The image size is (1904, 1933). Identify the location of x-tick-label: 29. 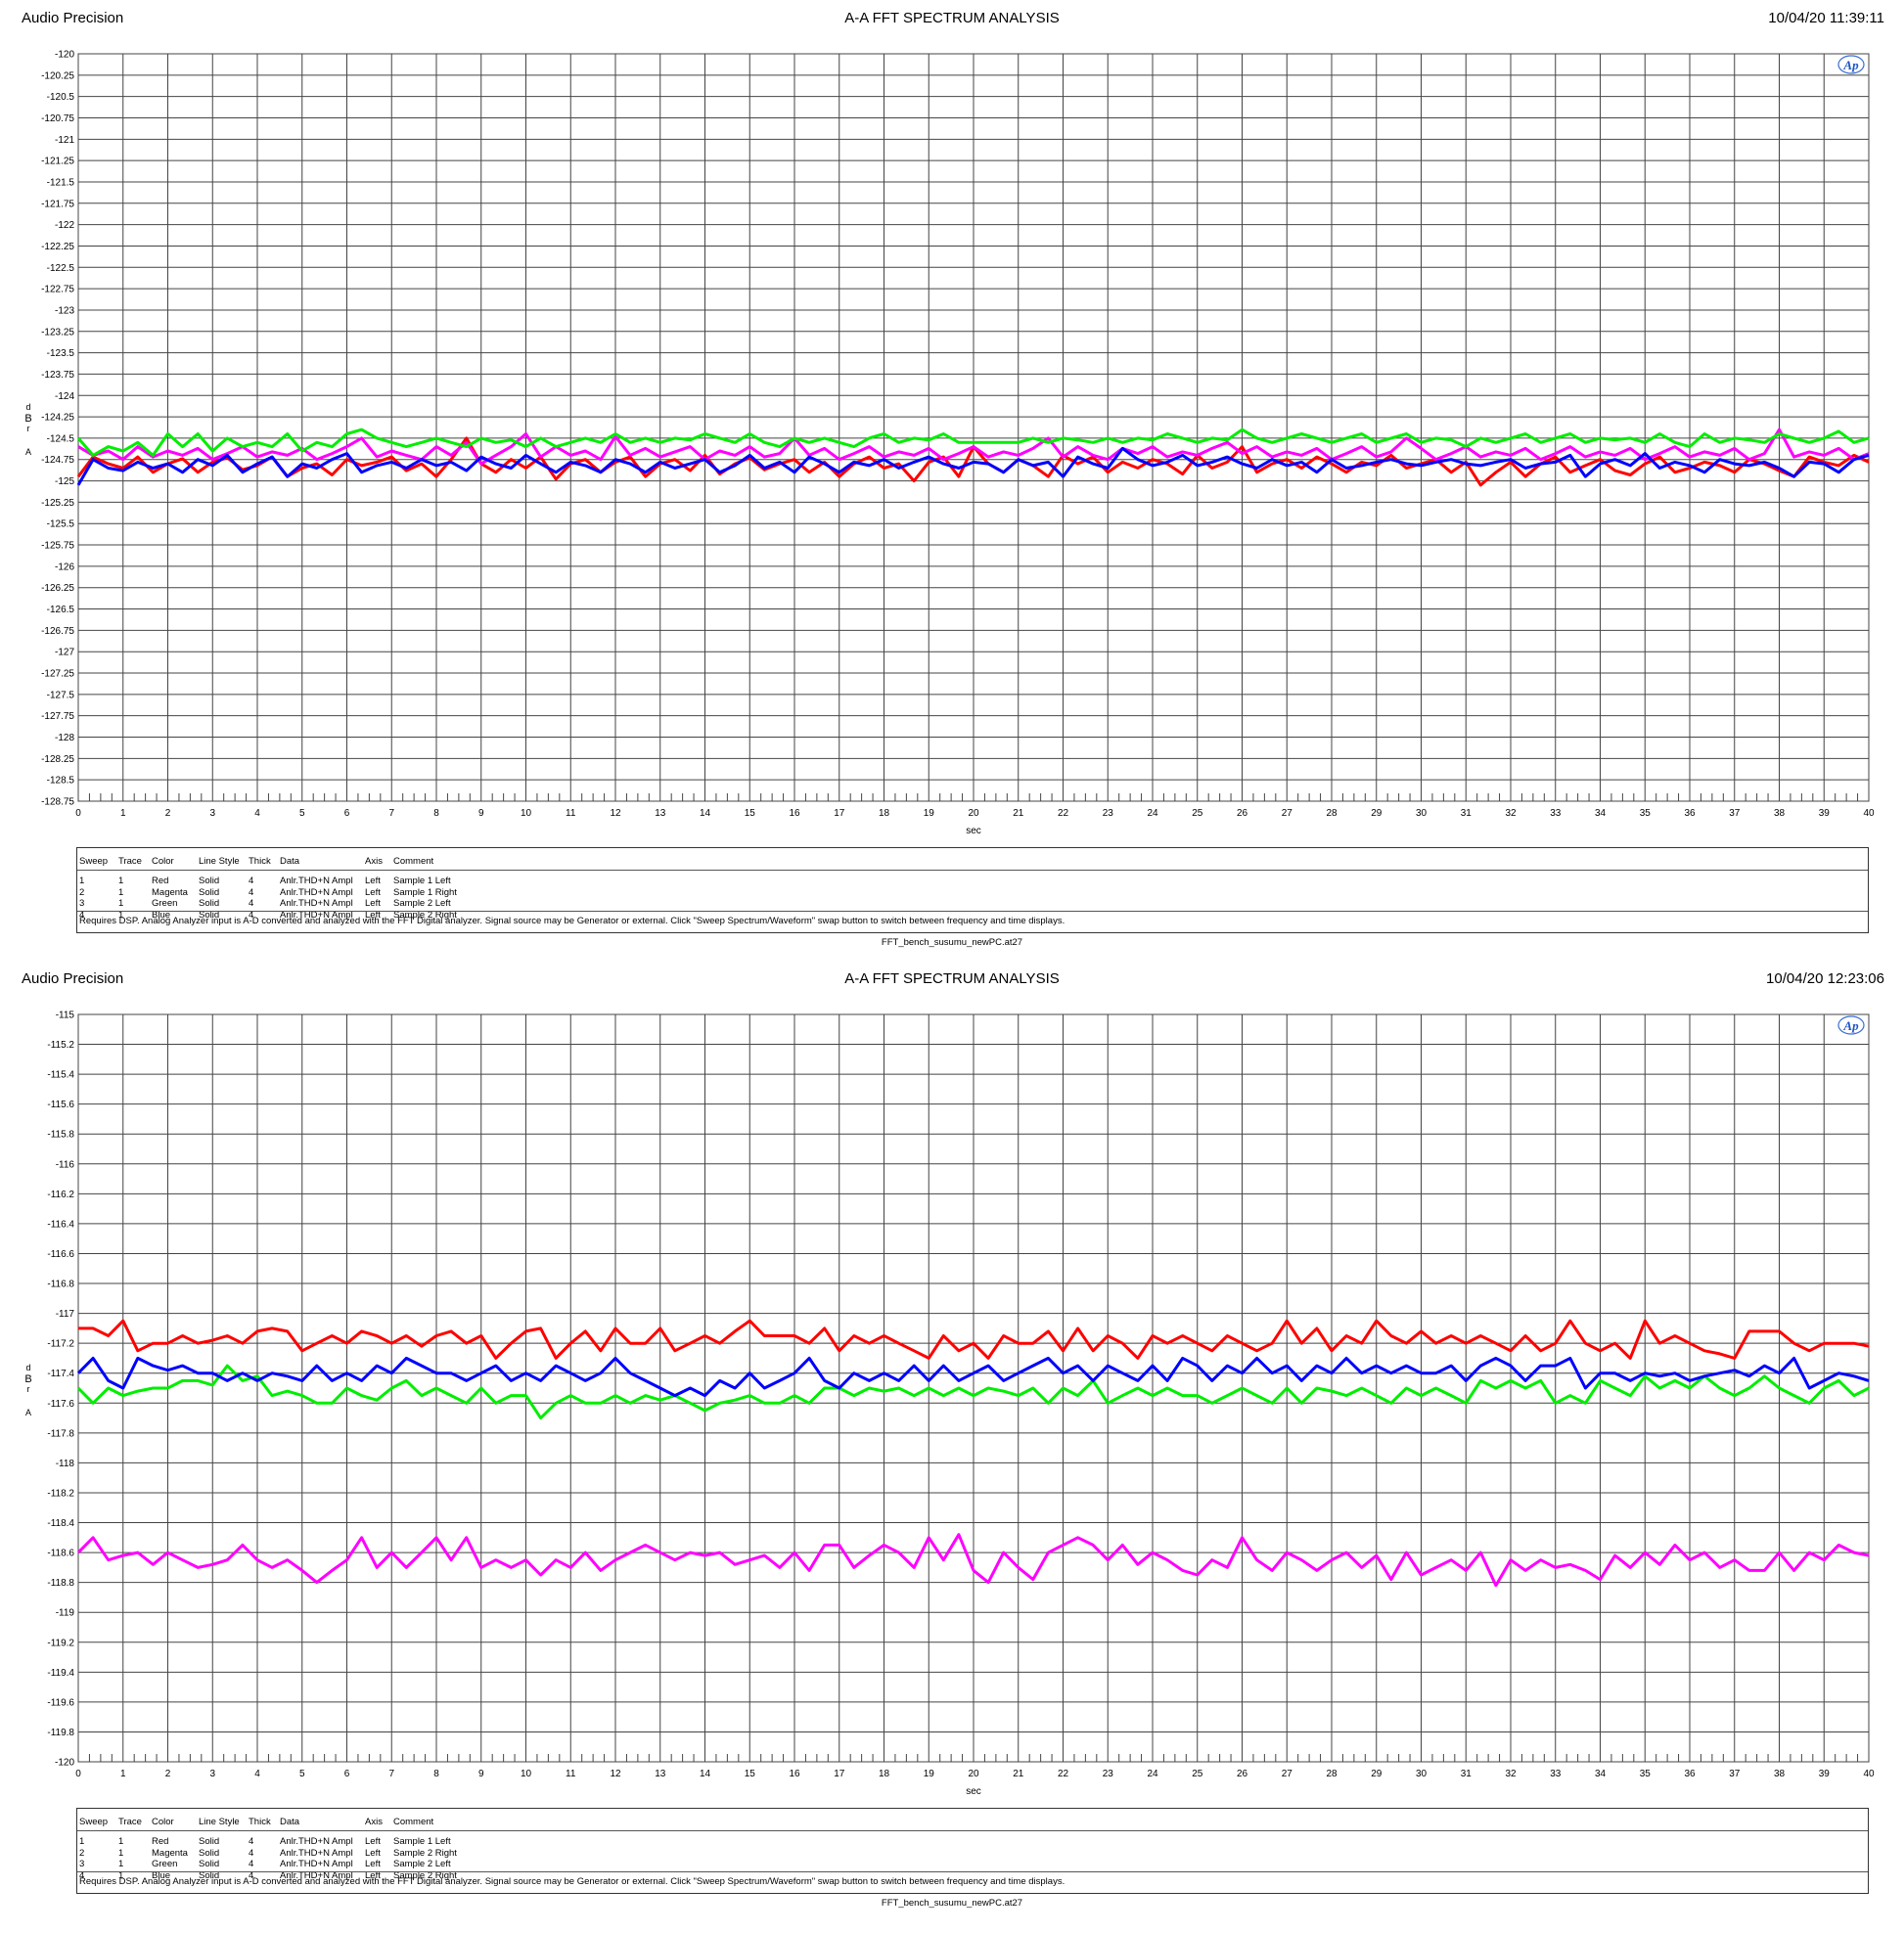
(1377, 813).